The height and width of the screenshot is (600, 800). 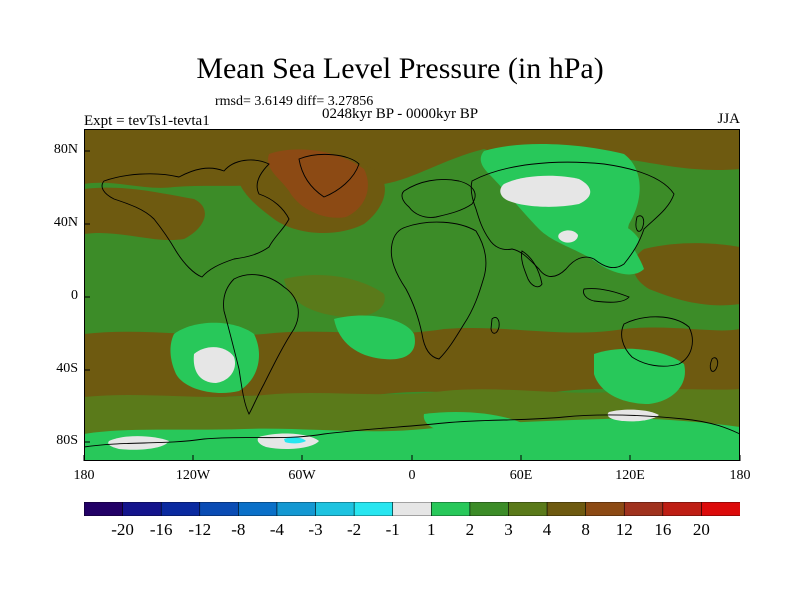 What do you see at coordinates (606, 295) in the screenshot?
I see `coast-indonesia` at bounding box center [606, 295].